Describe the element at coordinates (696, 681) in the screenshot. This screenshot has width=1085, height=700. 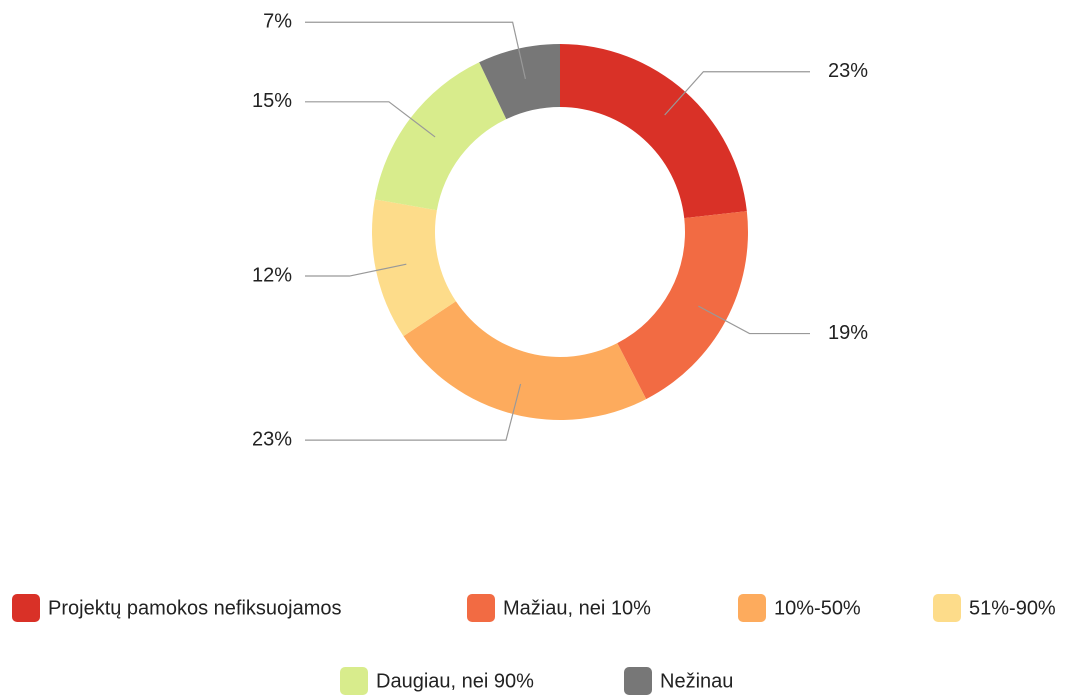
I see `legend-label: Nežinau` at that location.